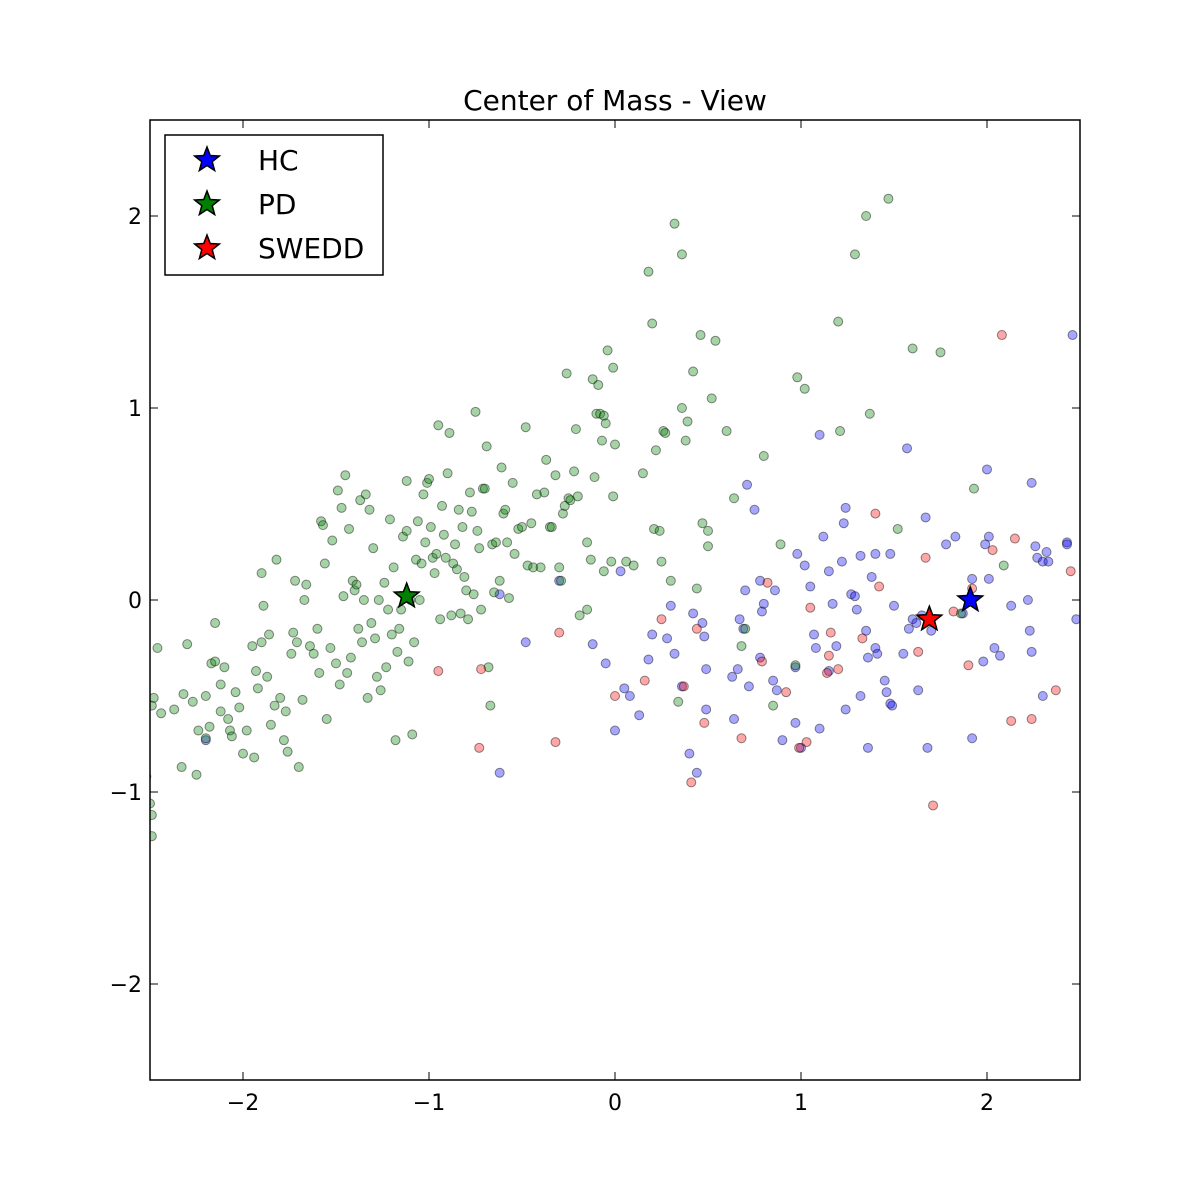 This screenshot has width=1200, height=1200. I want to click on y-tick-label: 1, so click(135, 409).